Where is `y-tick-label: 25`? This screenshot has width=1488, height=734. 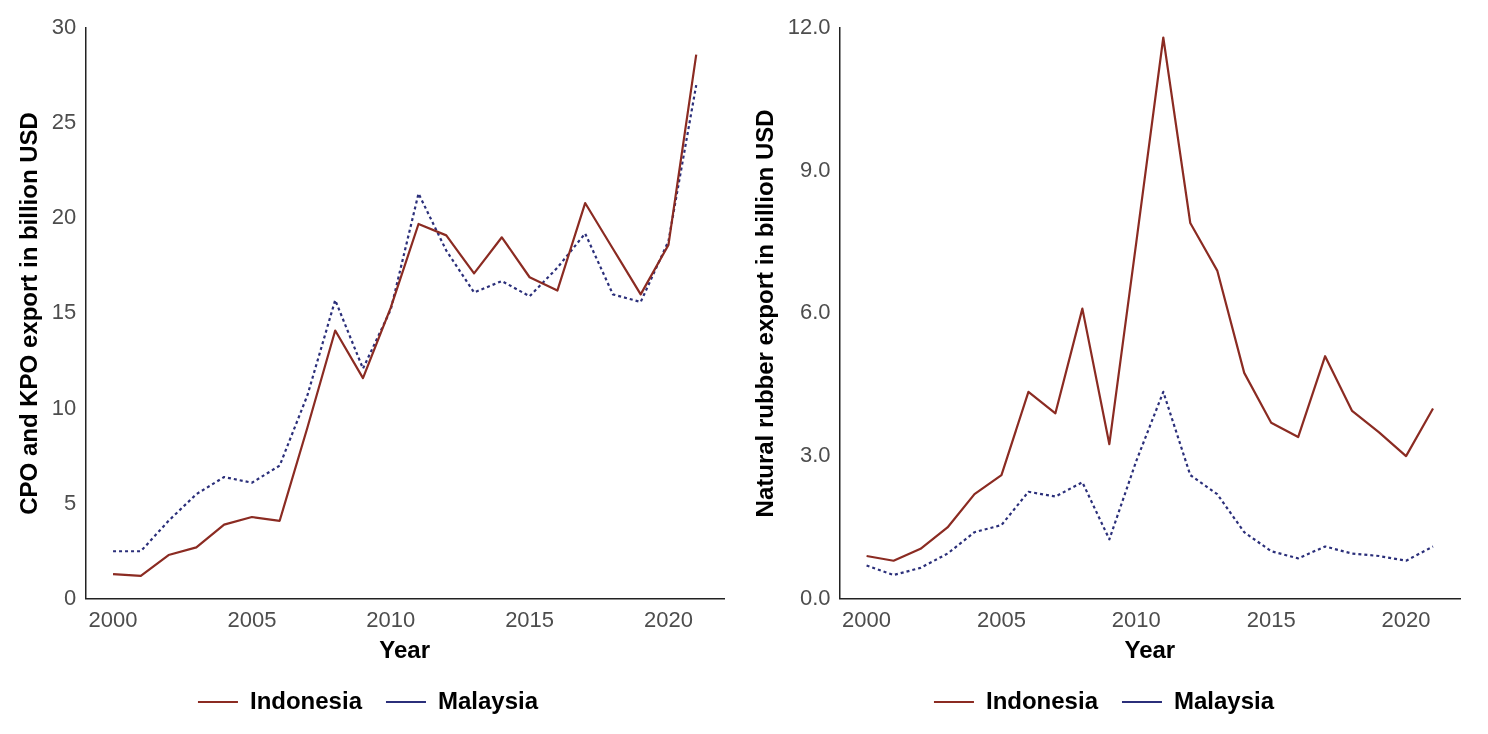 y-tick-label: 25 is located at coordinates (64, 122).